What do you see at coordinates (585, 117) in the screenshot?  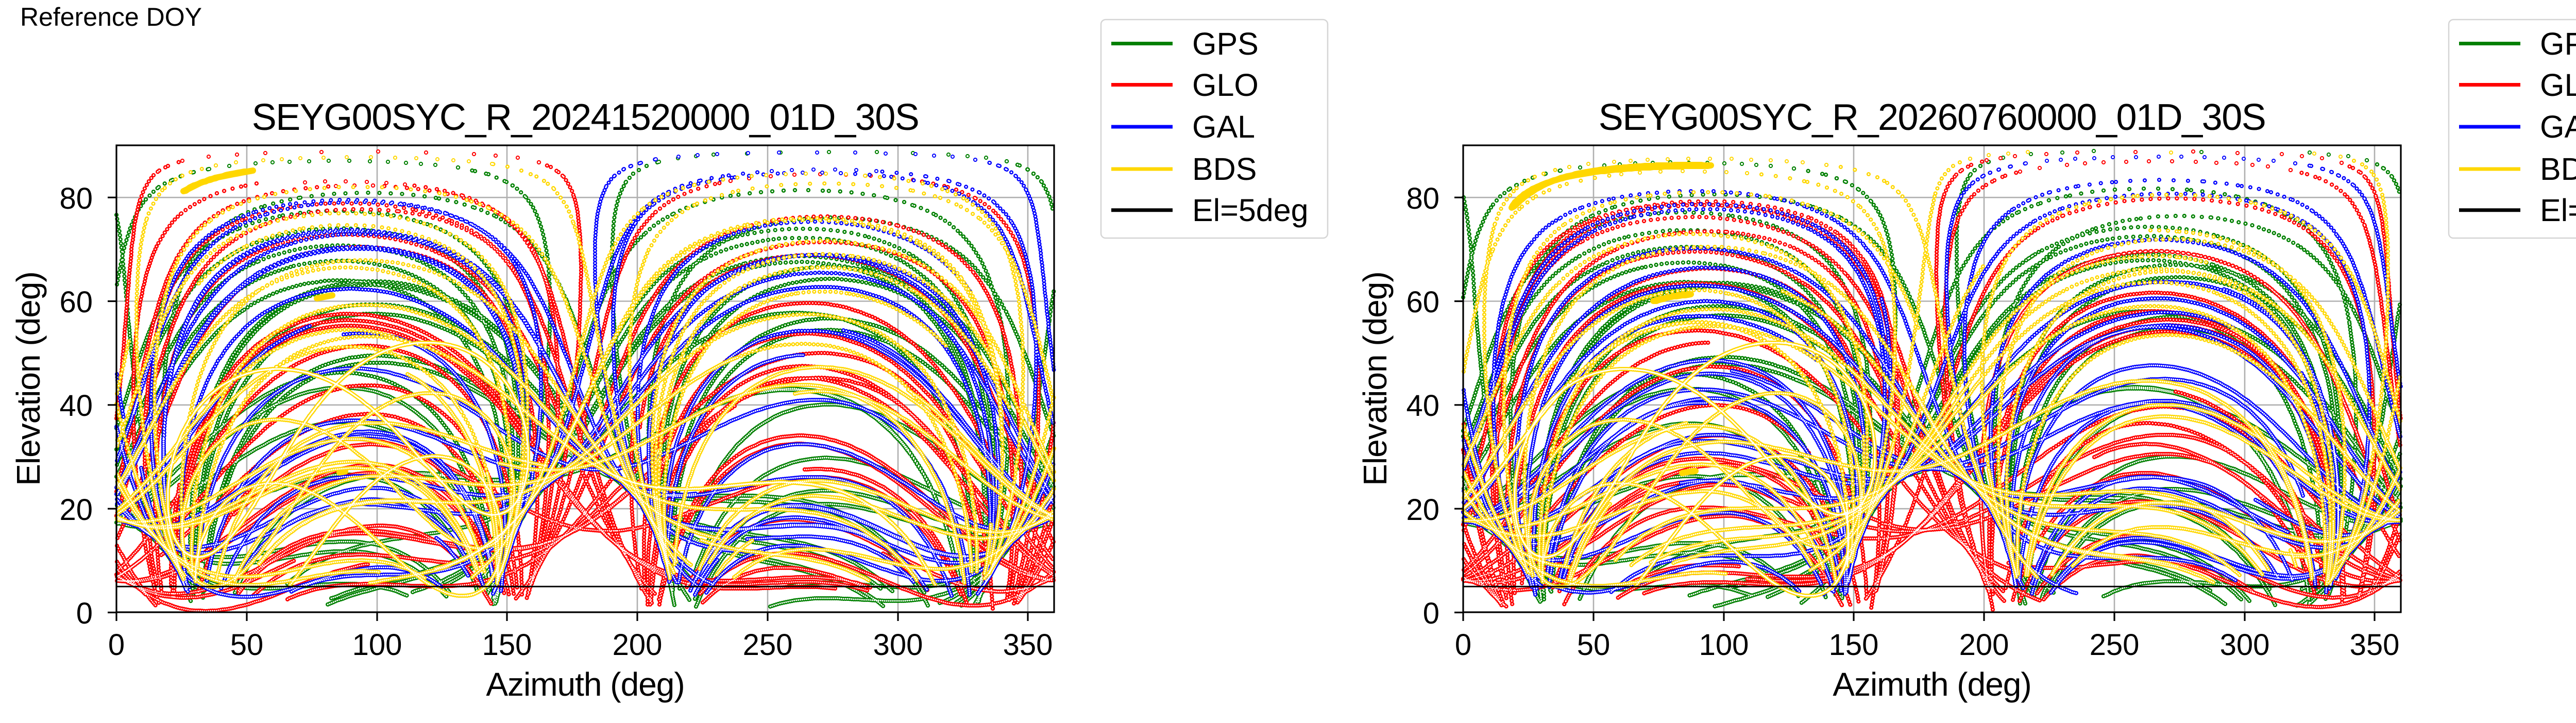 I see `svg-text:SEYG00SYC_R_20241520000_01D_30: SEYG00SYC_R_20241520000_01D_30S` at bounding box center [585, 117].